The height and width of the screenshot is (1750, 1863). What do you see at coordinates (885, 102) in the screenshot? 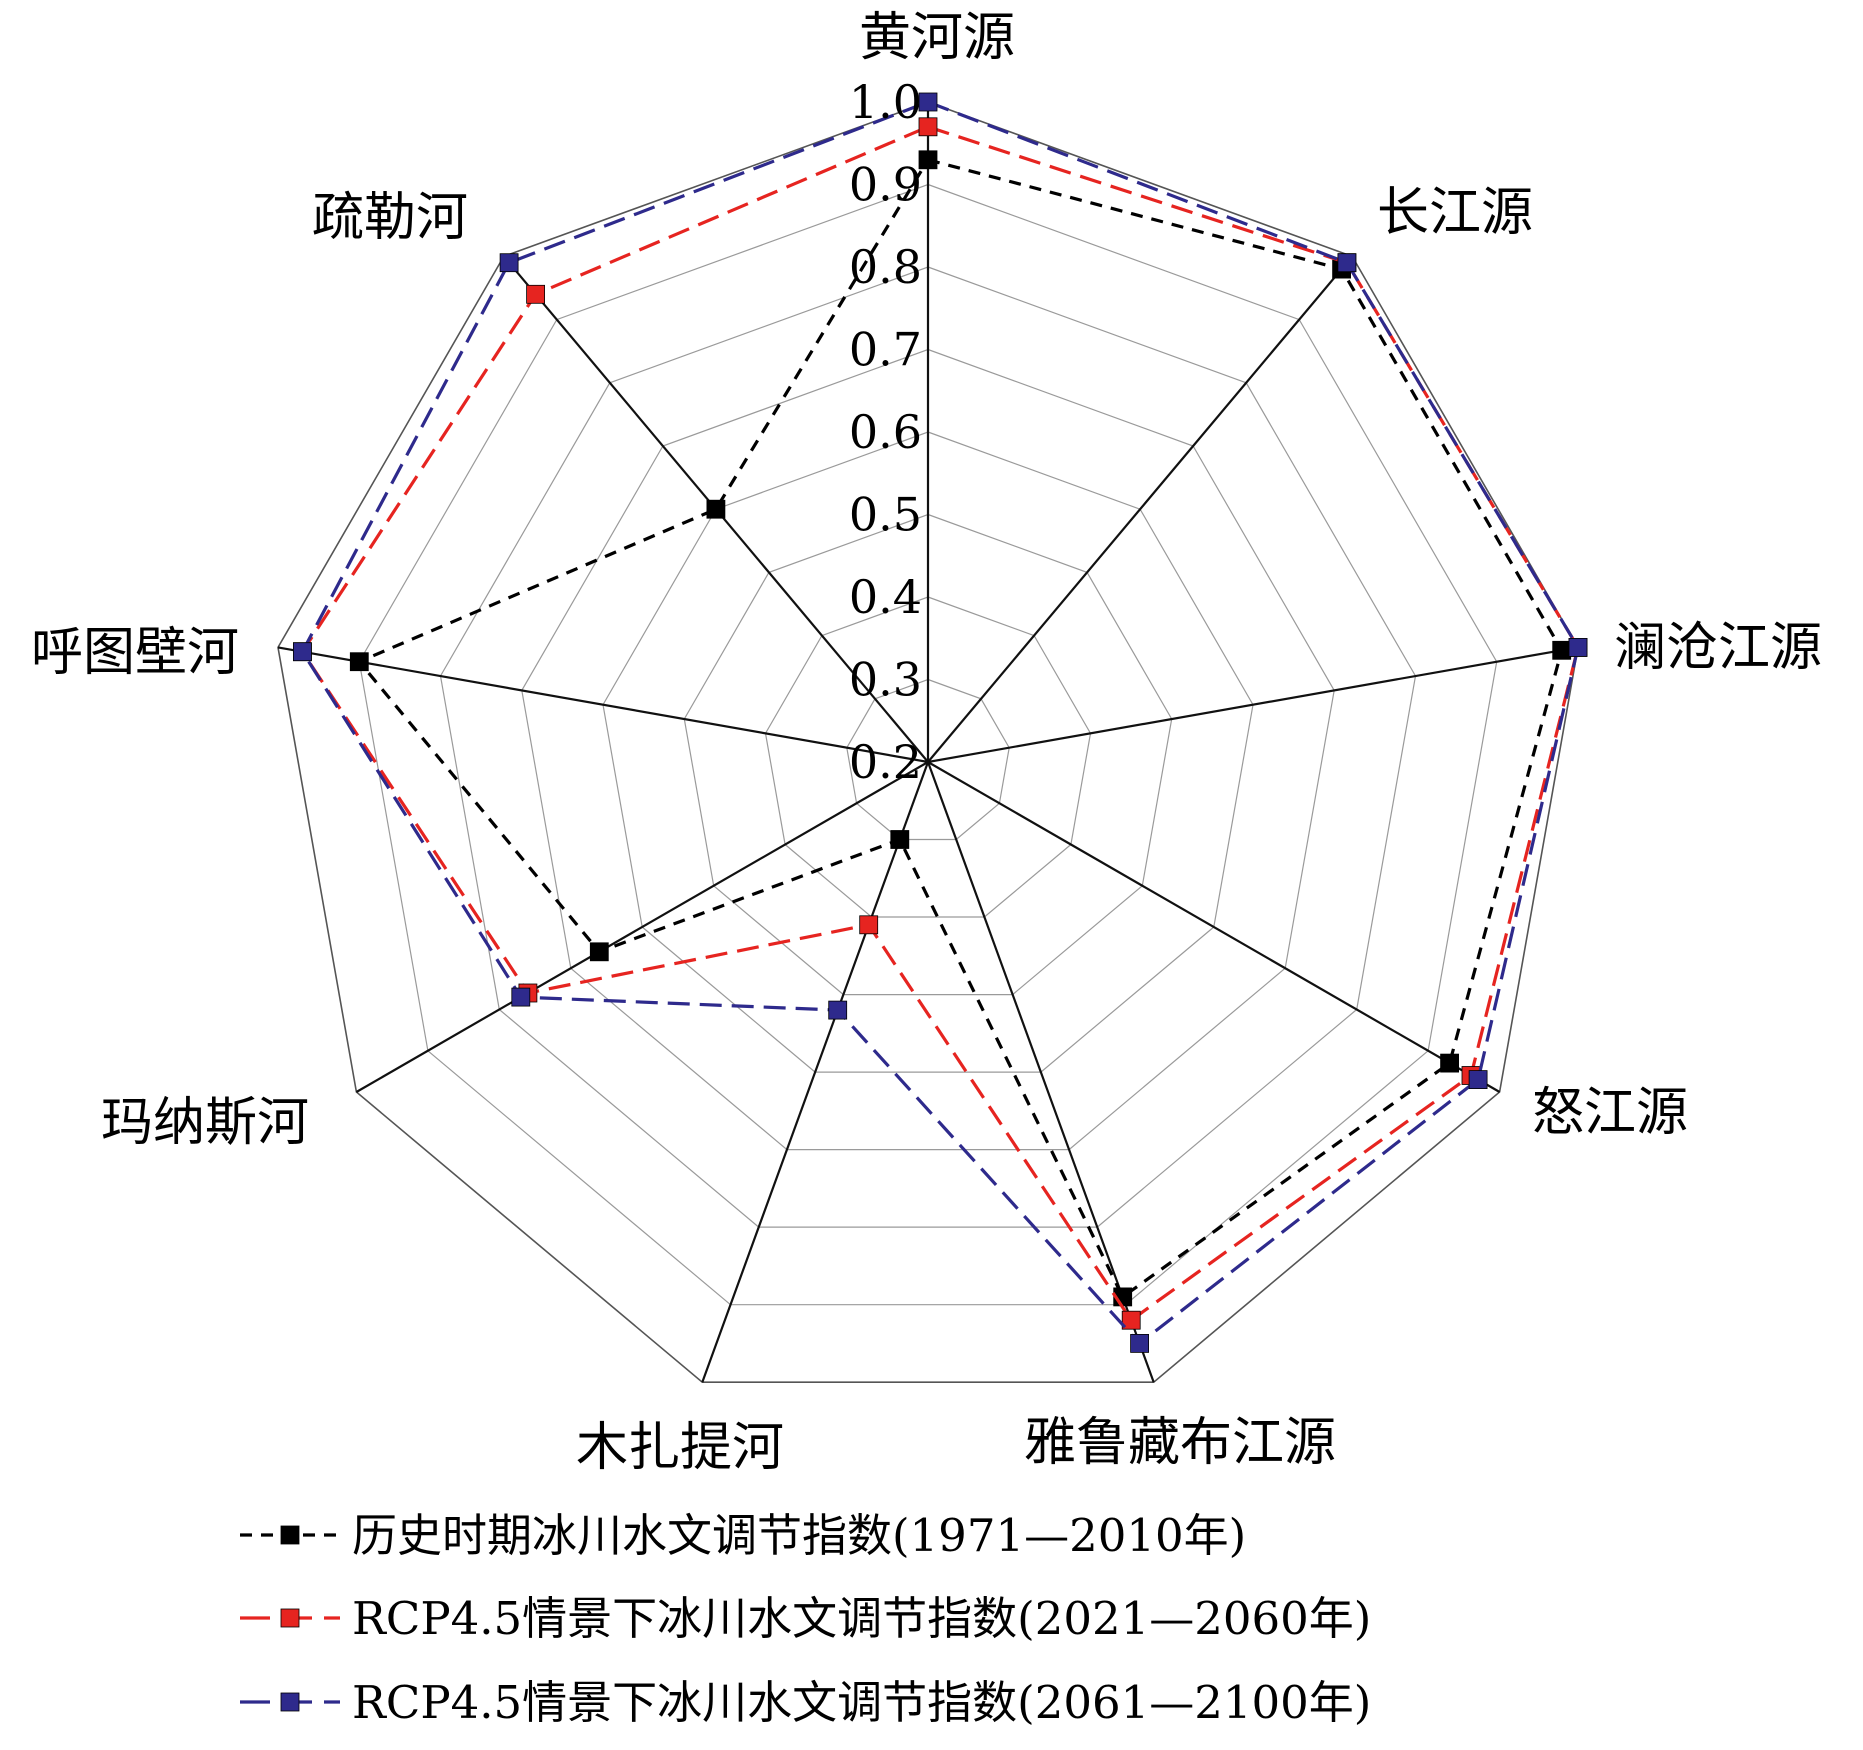
I see `tick-label-0: 1.0` at bounding box center [885, 102].